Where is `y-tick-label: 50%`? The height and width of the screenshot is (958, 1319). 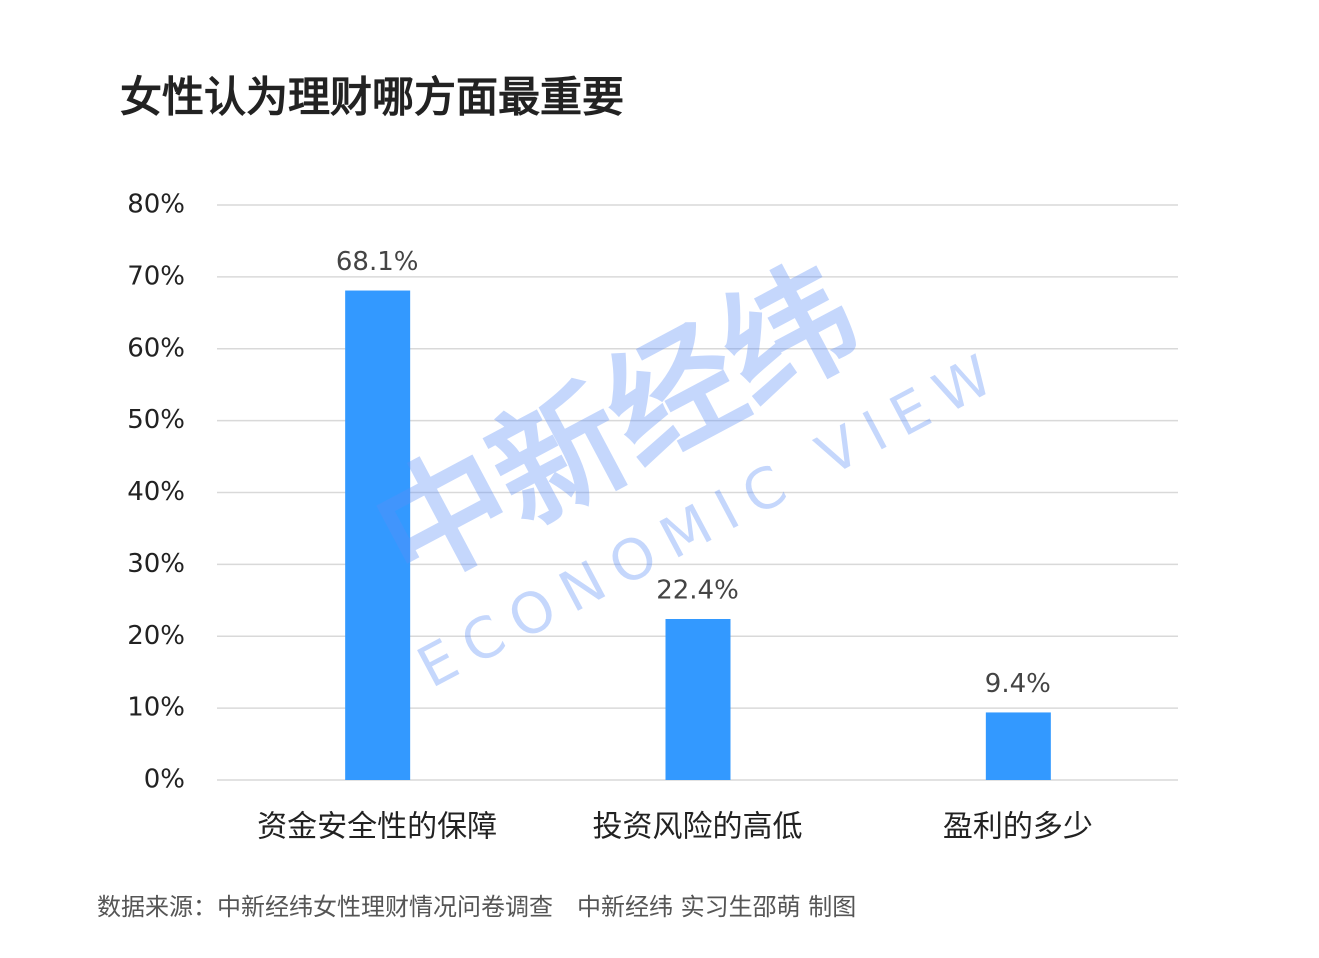
y-tick-label: 50% is located at coordinates (156, 420).